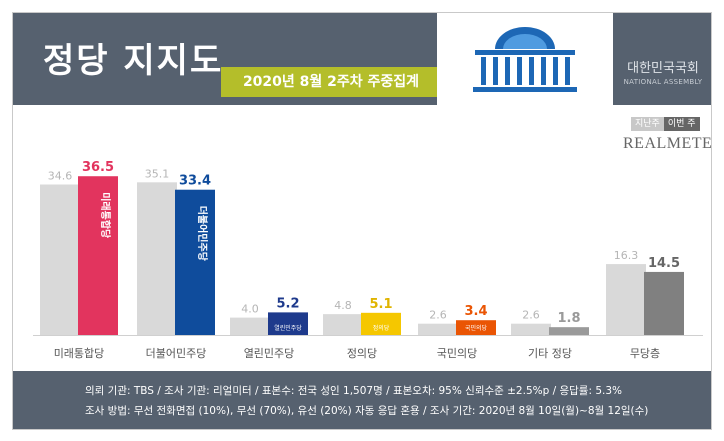 Image resolution: width=724 pixels, height=441 pixels. Describe the element at coordinates (645, 353) in the screenshot. I see `category-label: 무당층` at that location.